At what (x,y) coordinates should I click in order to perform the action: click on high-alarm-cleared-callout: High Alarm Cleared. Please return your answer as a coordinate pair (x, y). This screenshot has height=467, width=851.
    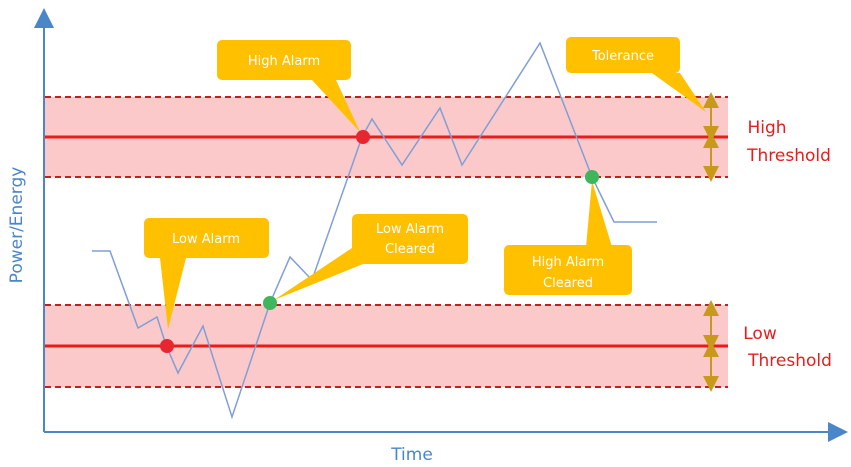
    Looking at the image, I should click on (568, 238).